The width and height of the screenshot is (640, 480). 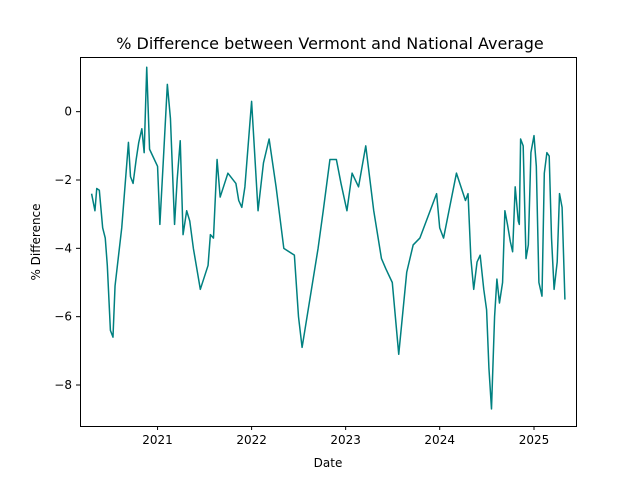 I want to click on x-tick-label: 2023, so click(x=345, y=440).